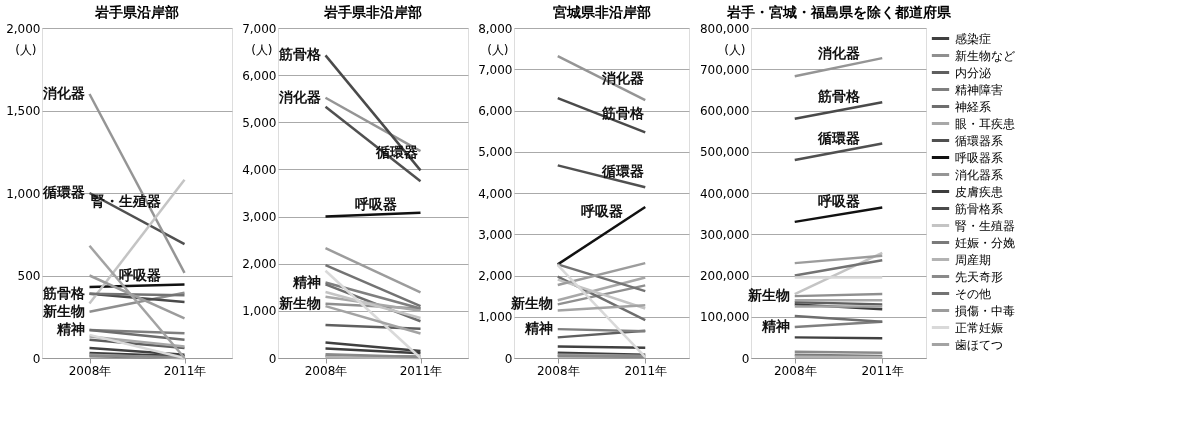  Describe the element at coordinates (724, 111) in the screenshot. I see `y-tick-label: 600,000` at that location.